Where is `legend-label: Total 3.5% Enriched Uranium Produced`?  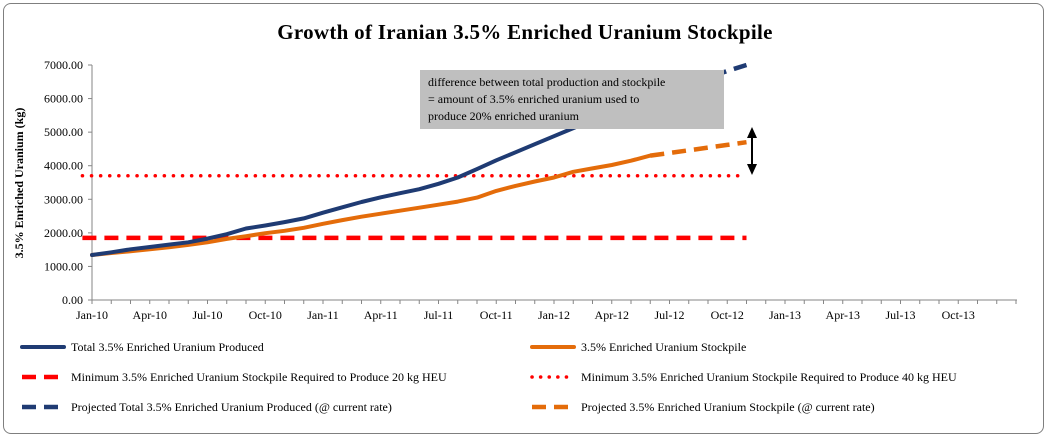
legend-label: Total 3.5% Enriched Uranium Produced is located at coordinates (167, 347).